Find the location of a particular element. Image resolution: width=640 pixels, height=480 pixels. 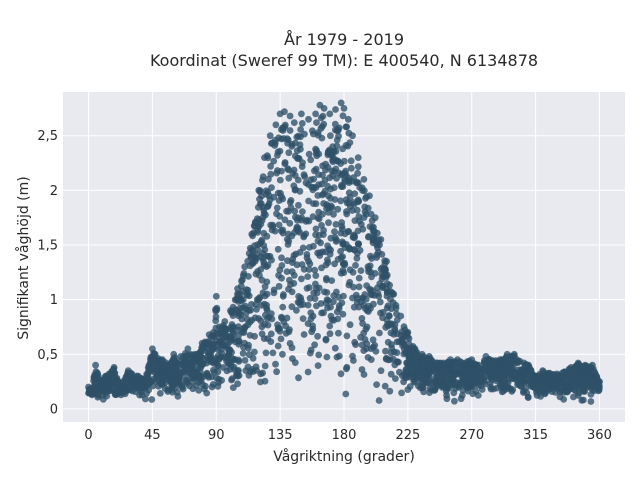

x-tick-label: 225 is located at coordinates (407, 435).